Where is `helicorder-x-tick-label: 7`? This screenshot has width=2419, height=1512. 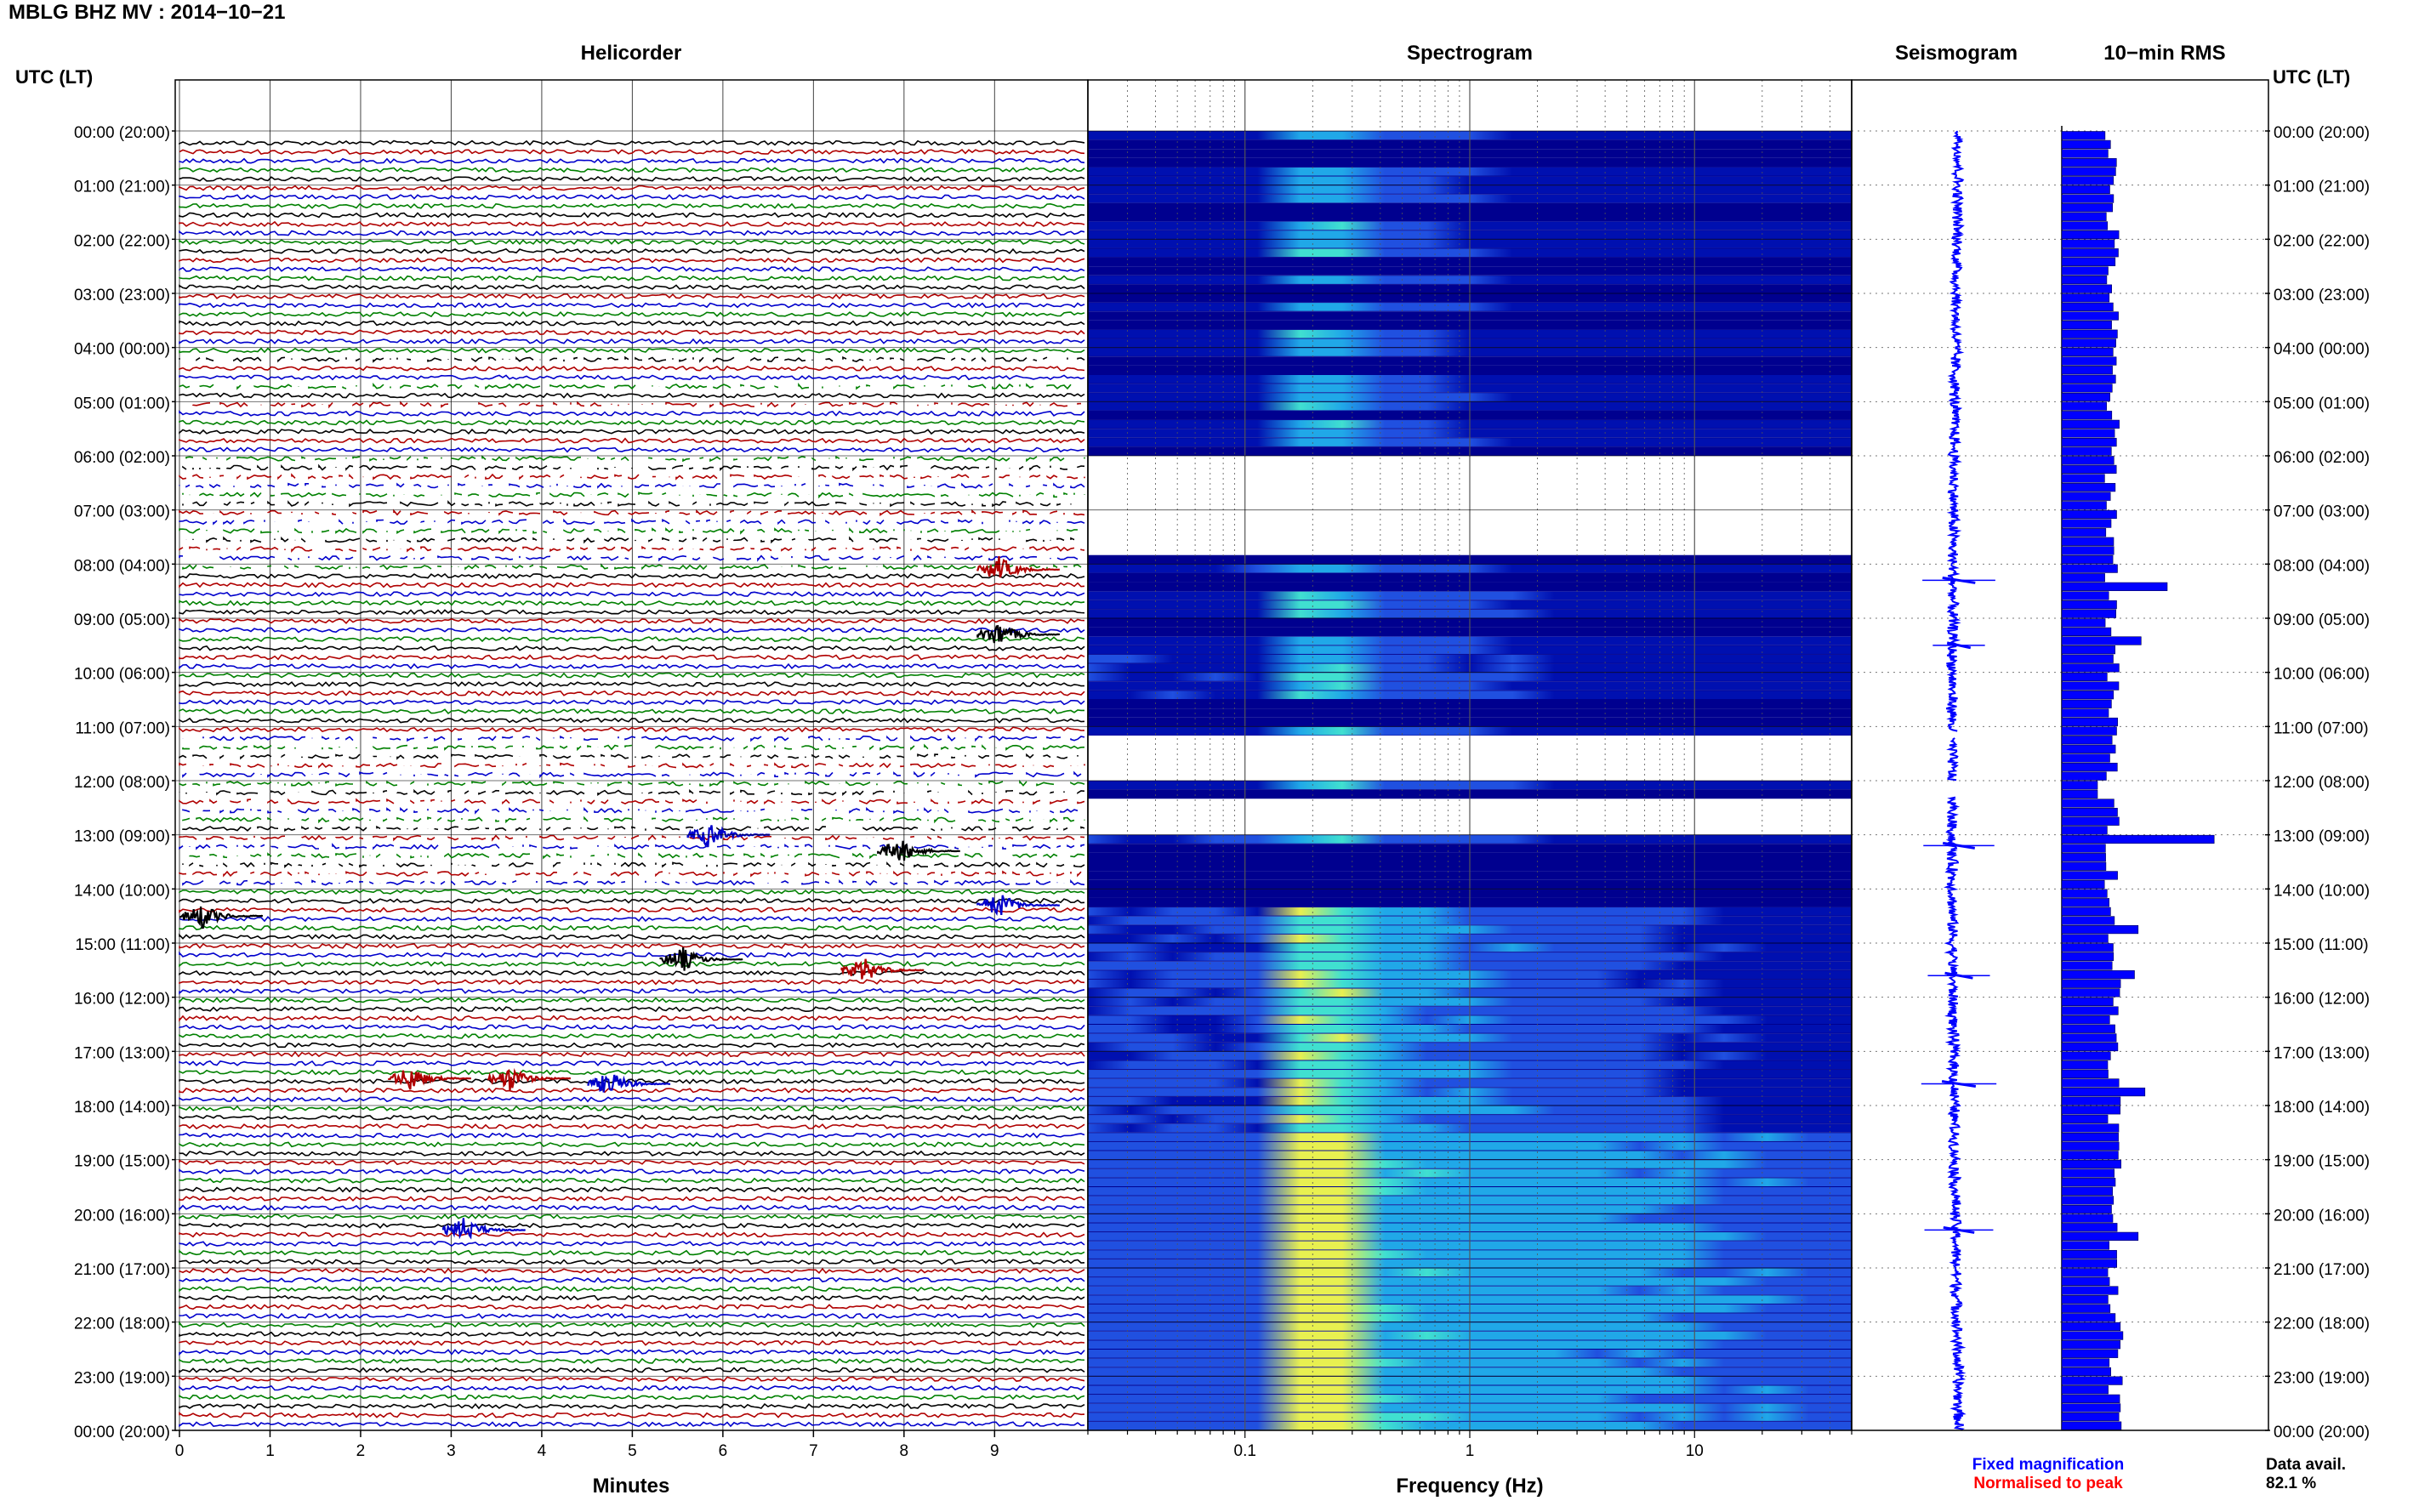 helicorder-x-tick-label: 7 is located at coordinates (813, 1451).